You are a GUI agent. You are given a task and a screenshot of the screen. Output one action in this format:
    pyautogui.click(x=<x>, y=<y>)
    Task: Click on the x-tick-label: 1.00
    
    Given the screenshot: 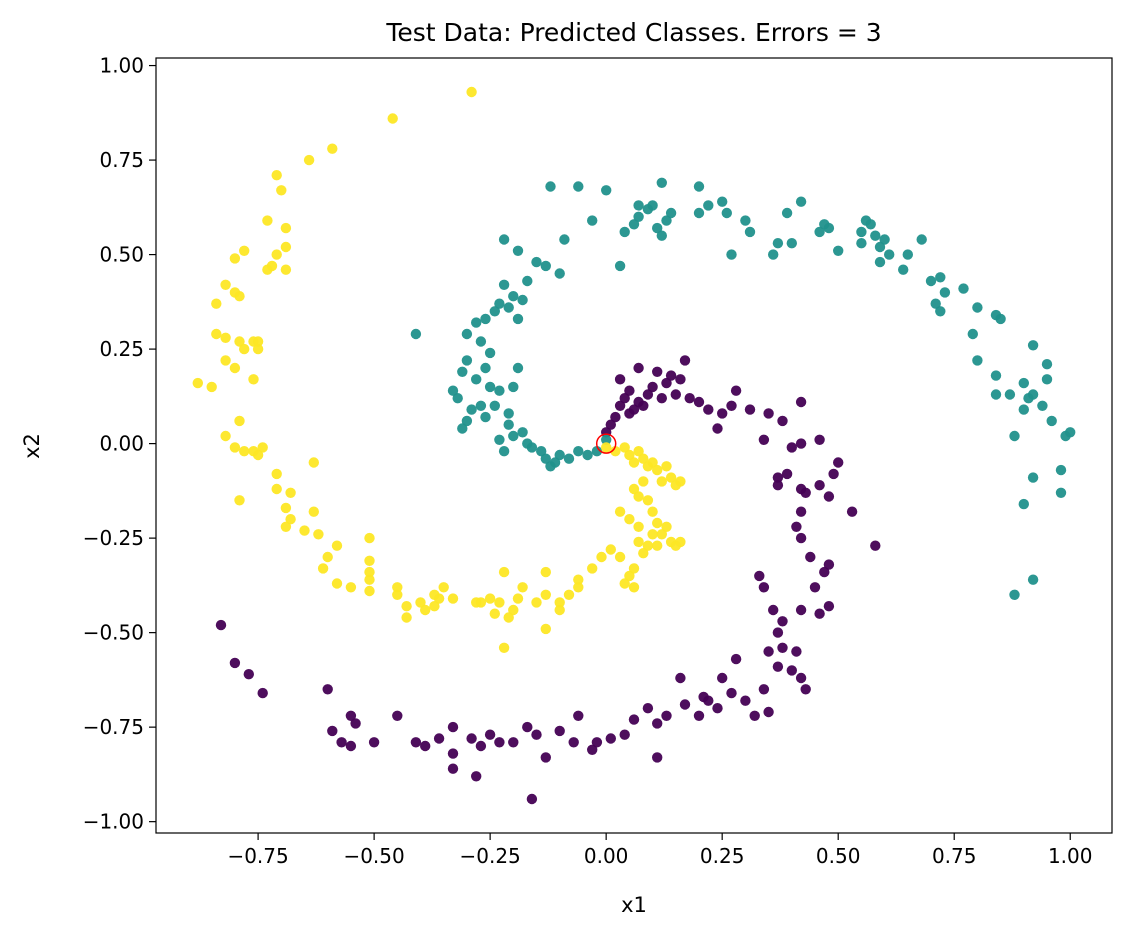 What is the action you would take?
    pyautogui.click(x=1070, y=856)
    